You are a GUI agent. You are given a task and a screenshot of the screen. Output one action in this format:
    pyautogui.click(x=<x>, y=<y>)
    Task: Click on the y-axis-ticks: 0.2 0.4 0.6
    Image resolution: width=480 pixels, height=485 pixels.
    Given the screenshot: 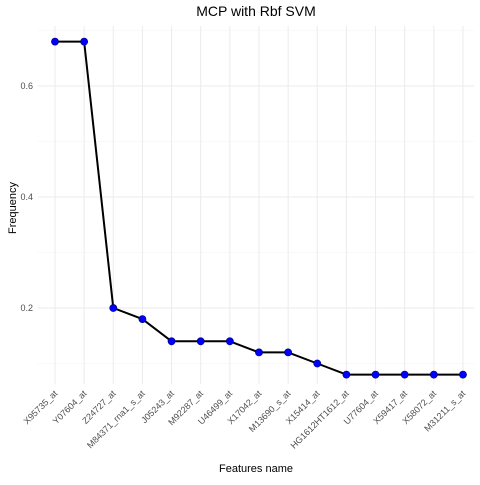 What is the action you would take?
    pyautogui.click(x=26, y=197)
    